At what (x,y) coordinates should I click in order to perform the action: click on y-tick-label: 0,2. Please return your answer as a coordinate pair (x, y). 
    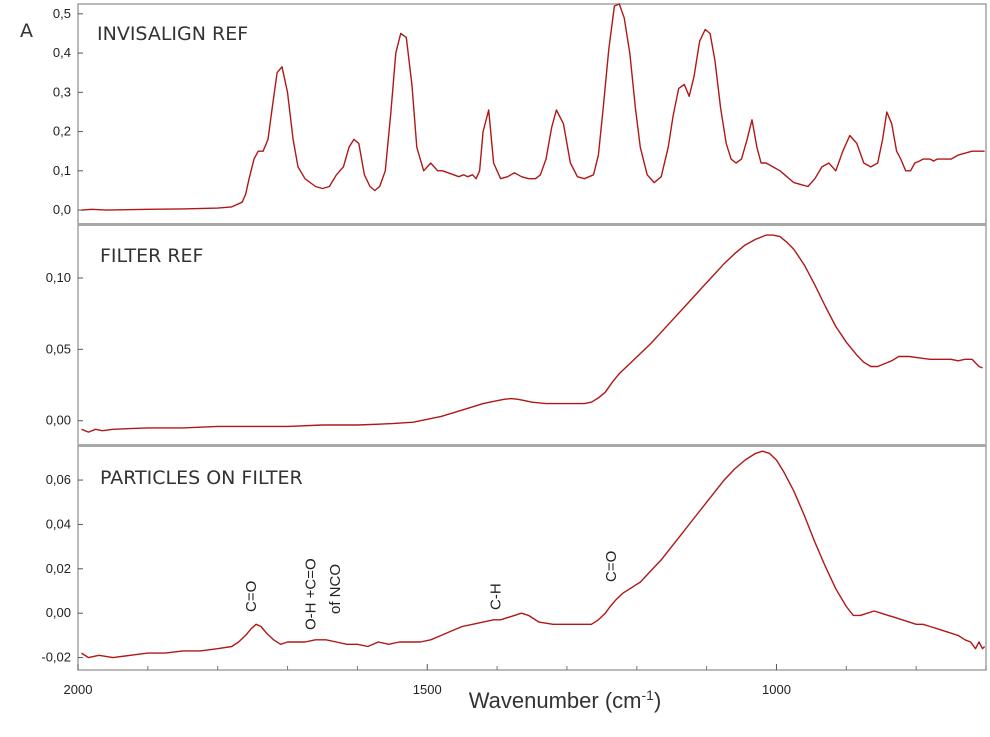
    Looking at the image, I should click on (62, 131).